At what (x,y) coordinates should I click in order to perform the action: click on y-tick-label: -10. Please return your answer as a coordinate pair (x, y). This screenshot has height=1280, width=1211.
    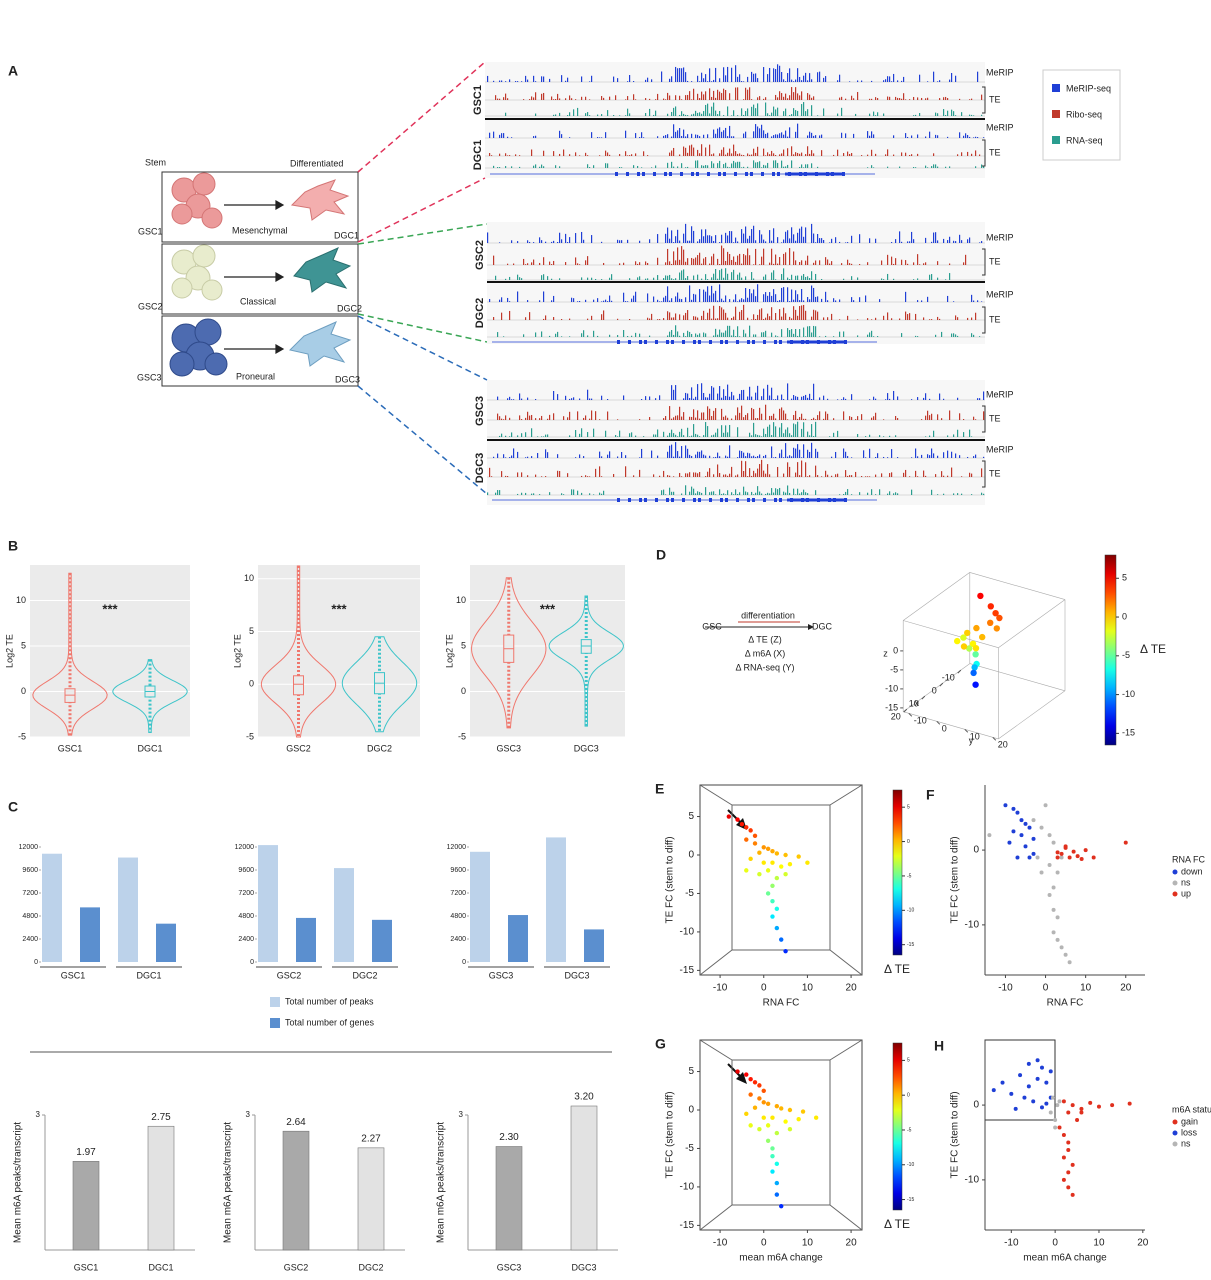
    Looking at the image, I should click on (687, 932).